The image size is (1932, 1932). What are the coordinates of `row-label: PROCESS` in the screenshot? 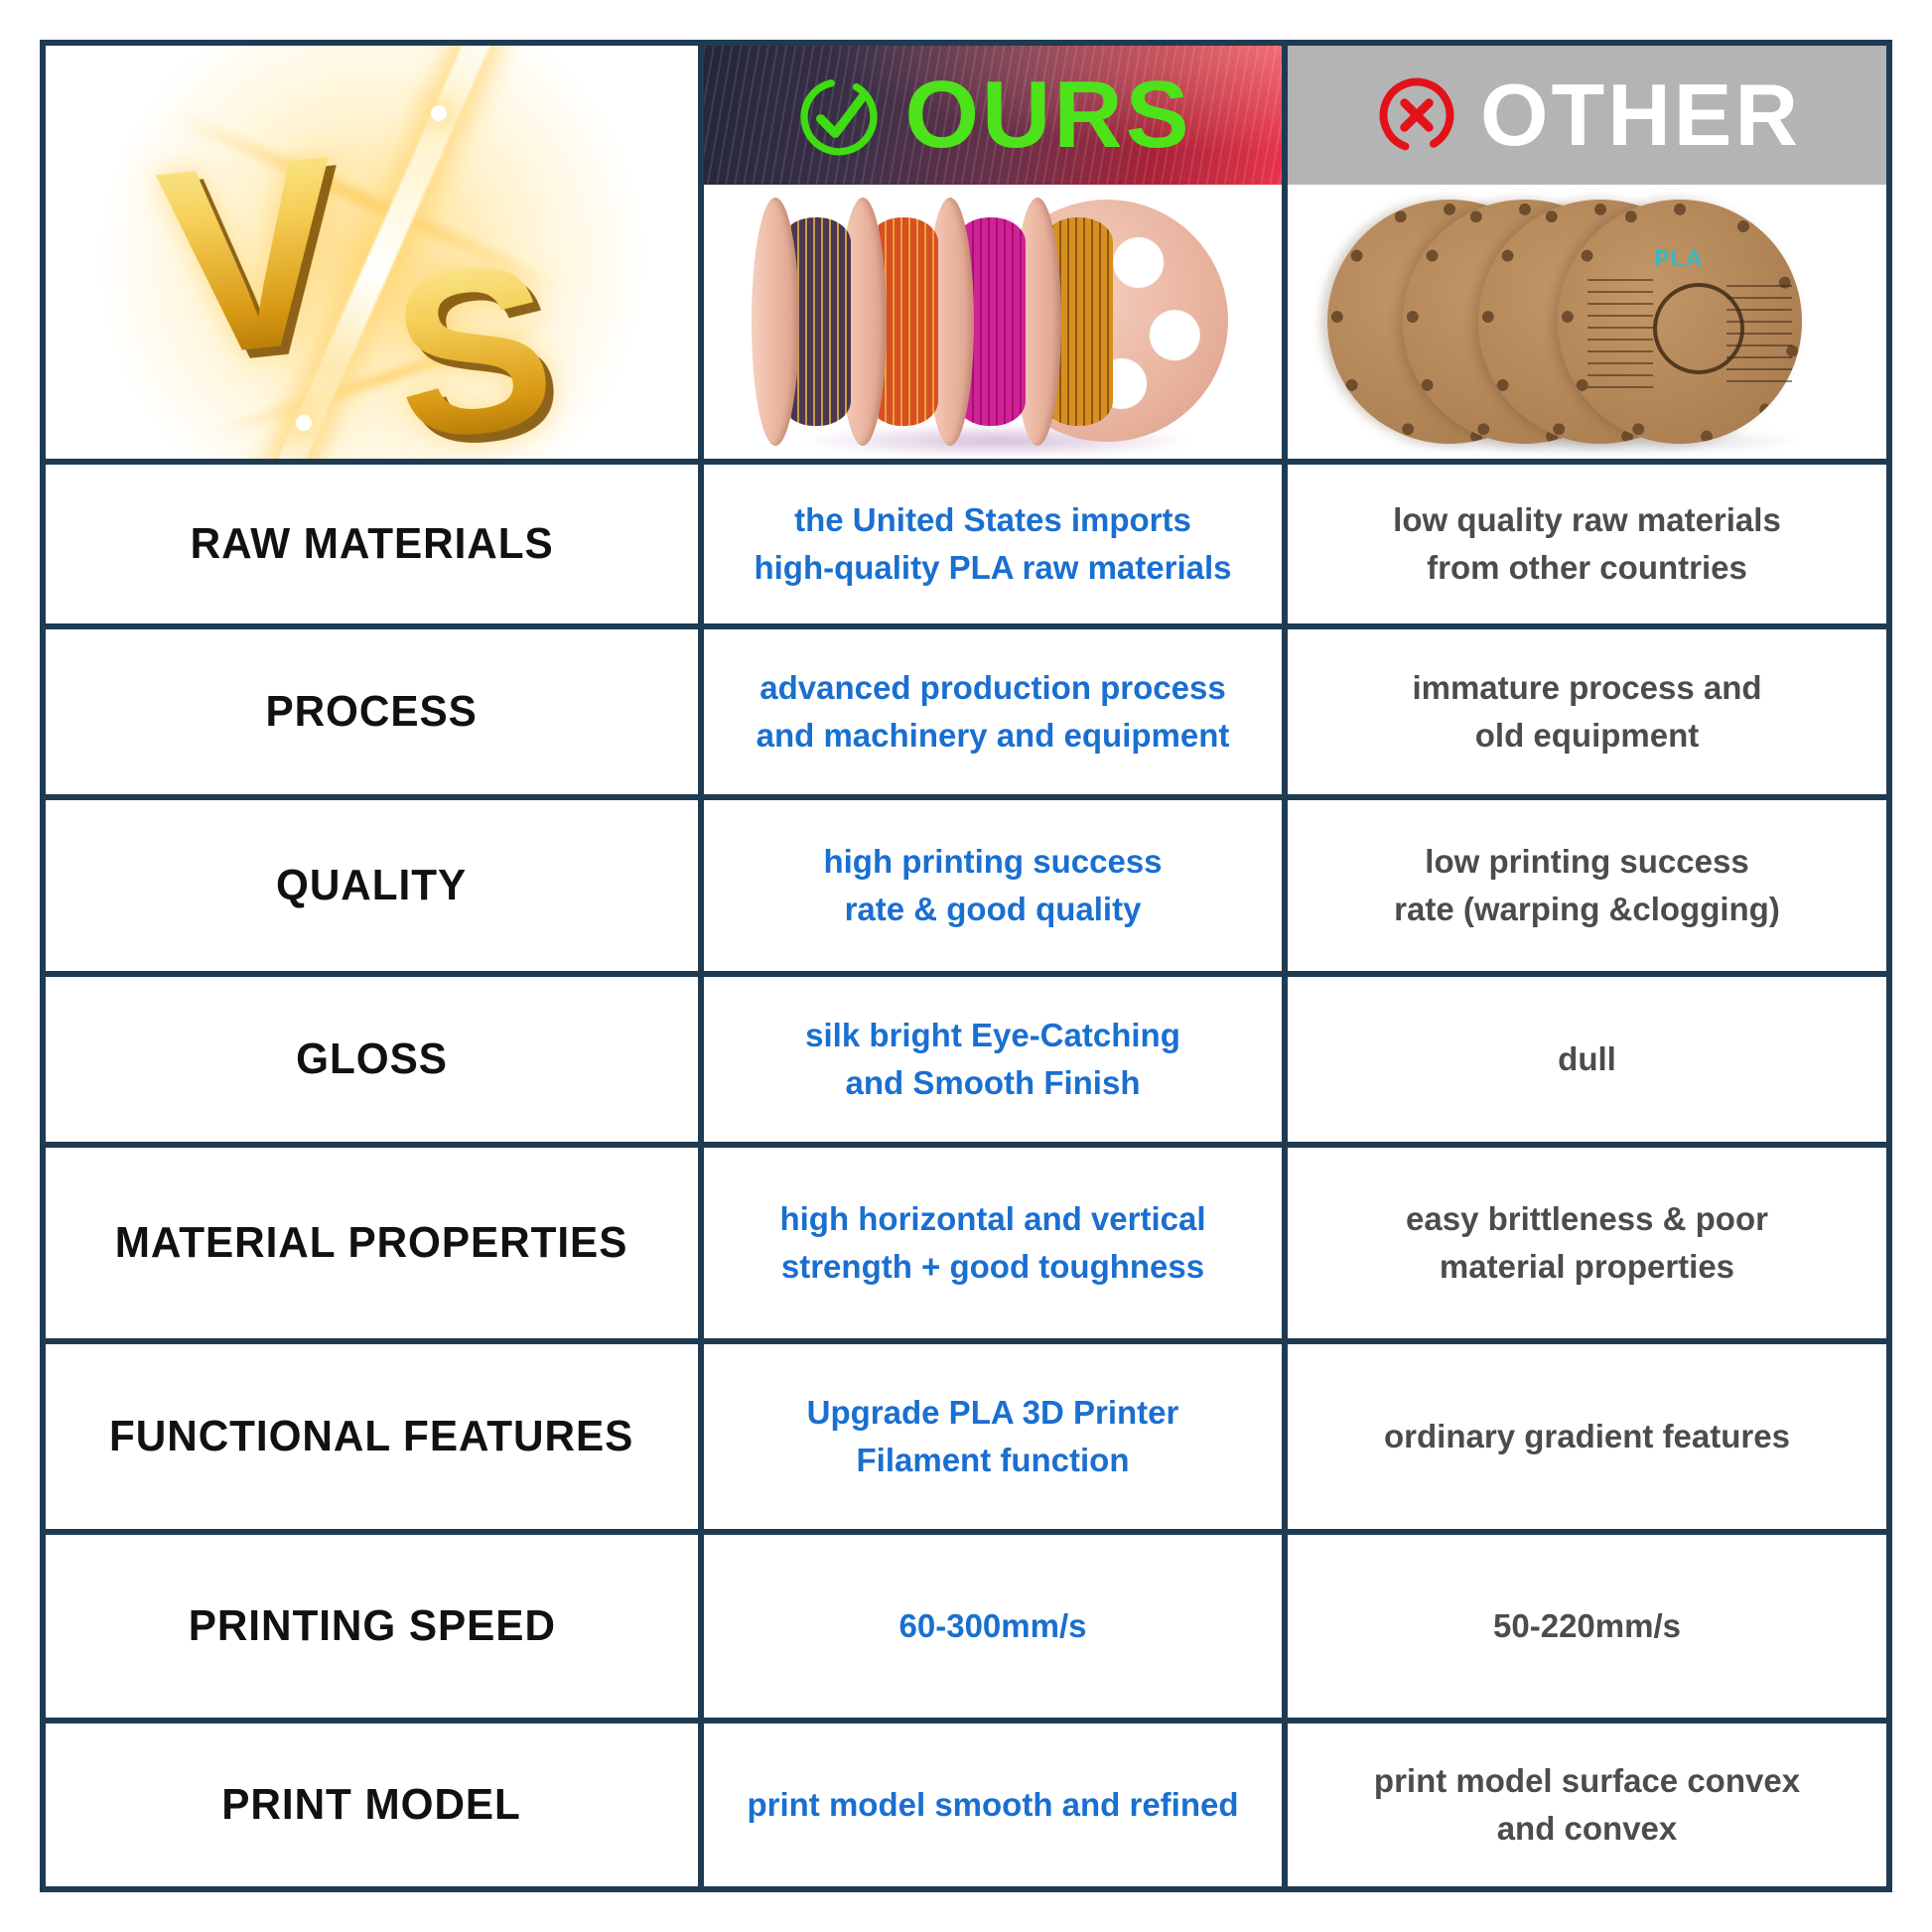 It's located at (372, 711).